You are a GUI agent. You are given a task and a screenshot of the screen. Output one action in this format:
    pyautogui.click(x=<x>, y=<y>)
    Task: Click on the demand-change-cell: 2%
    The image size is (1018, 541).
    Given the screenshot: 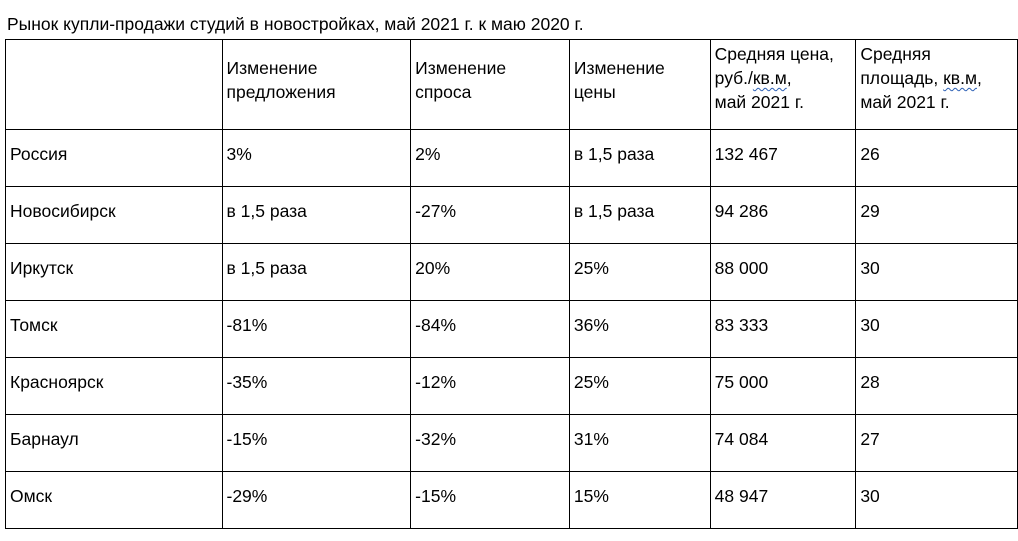 What is the action you would take?
    pyautogui.click(x=490, y=158)
    